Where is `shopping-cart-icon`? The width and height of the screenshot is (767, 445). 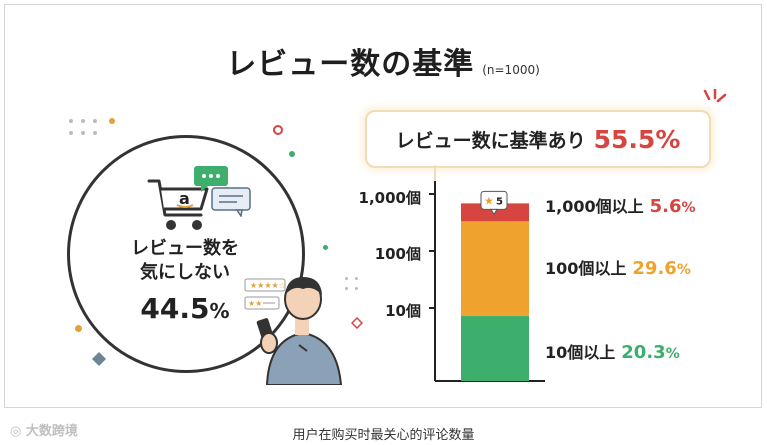 shopping-cart-icon is located at coordinates (178, 204).